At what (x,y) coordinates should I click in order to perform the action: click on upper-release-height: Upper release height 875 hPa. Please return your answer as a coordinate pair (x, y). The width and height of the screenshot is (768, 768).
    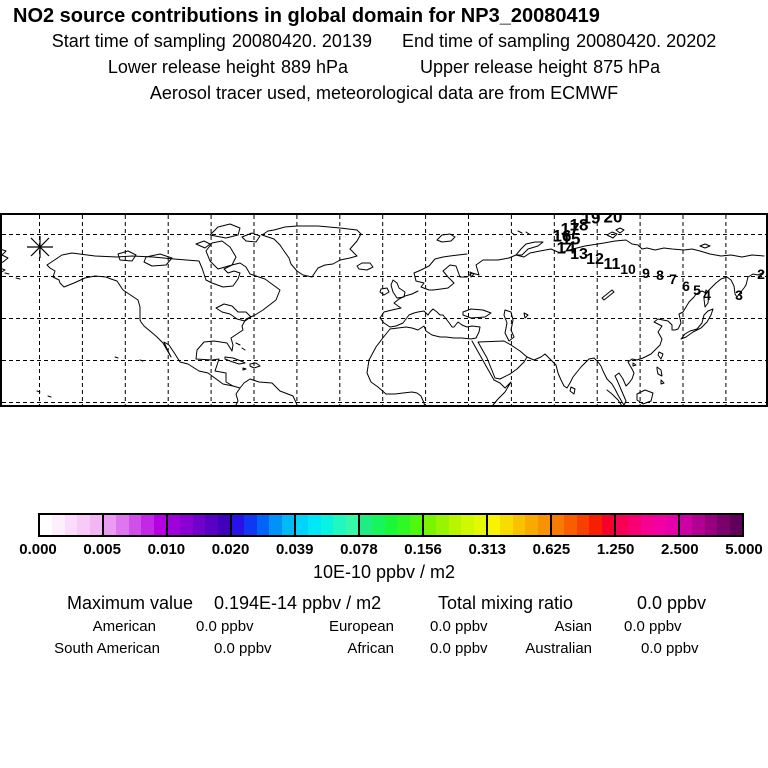
    Looking at the image, I should click on (540, 67).